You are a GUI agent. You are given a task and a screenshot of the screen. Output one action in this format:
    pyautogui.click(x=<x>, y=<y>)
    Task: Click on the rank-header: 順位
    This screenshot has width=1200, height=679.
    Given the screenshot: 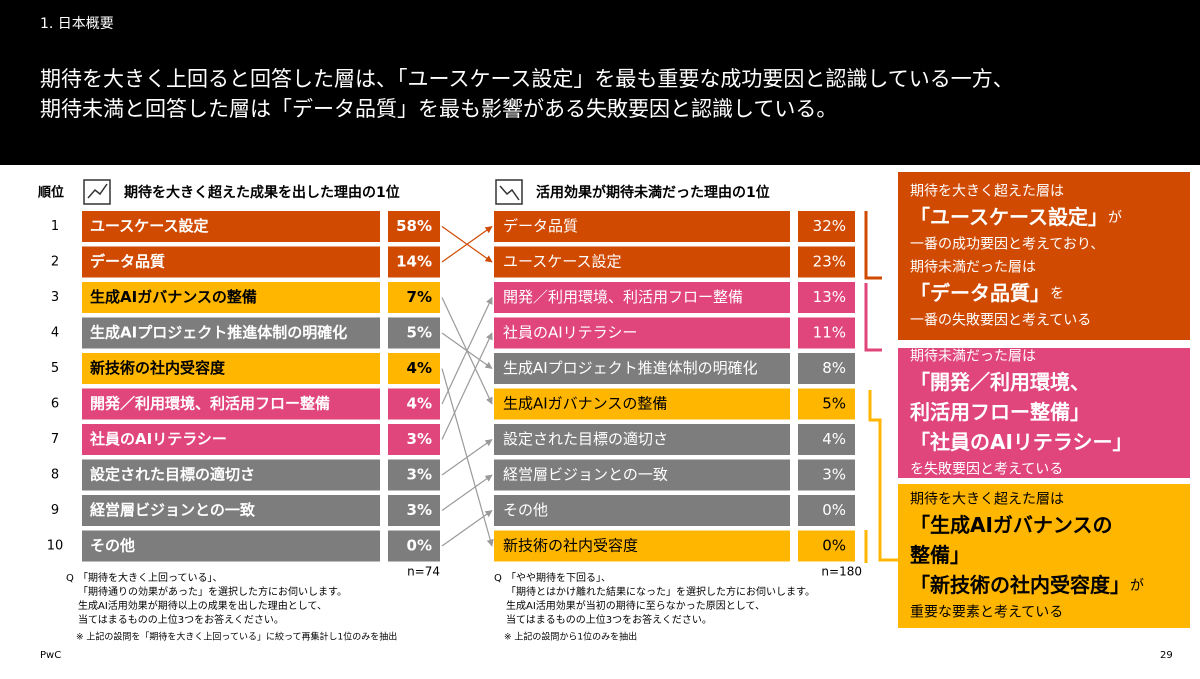 What is the action you would take?
    pyautogui.click(x=51, y=193)
    